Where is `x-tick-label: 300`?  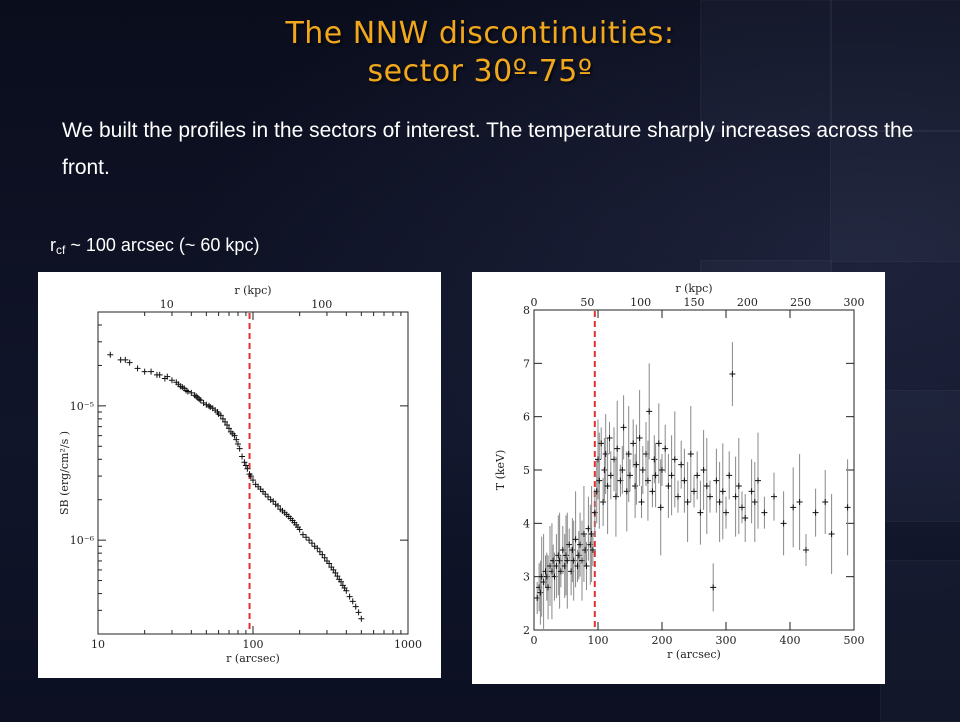
x-tick-label: 300 is located at coordinates (726, 640).